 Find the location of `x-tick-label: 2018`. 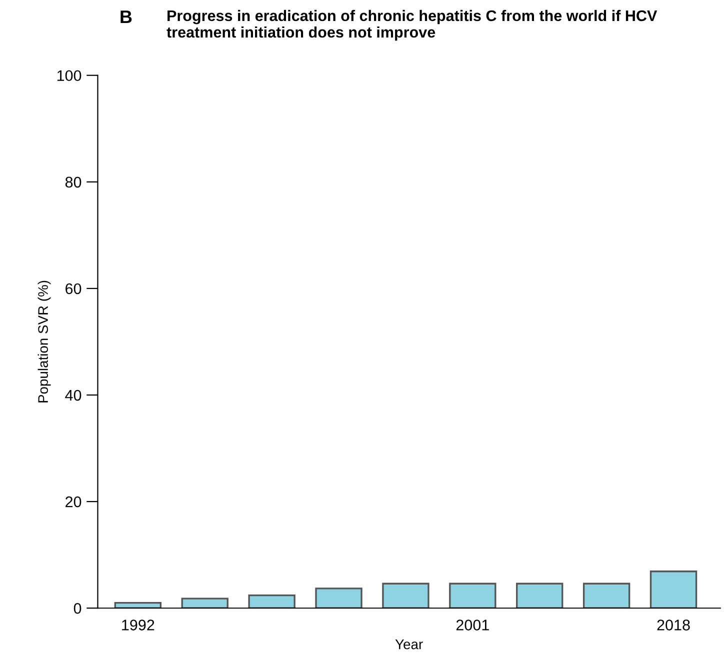

x-tick-label: 2018 is located at coordinates (673, 625).